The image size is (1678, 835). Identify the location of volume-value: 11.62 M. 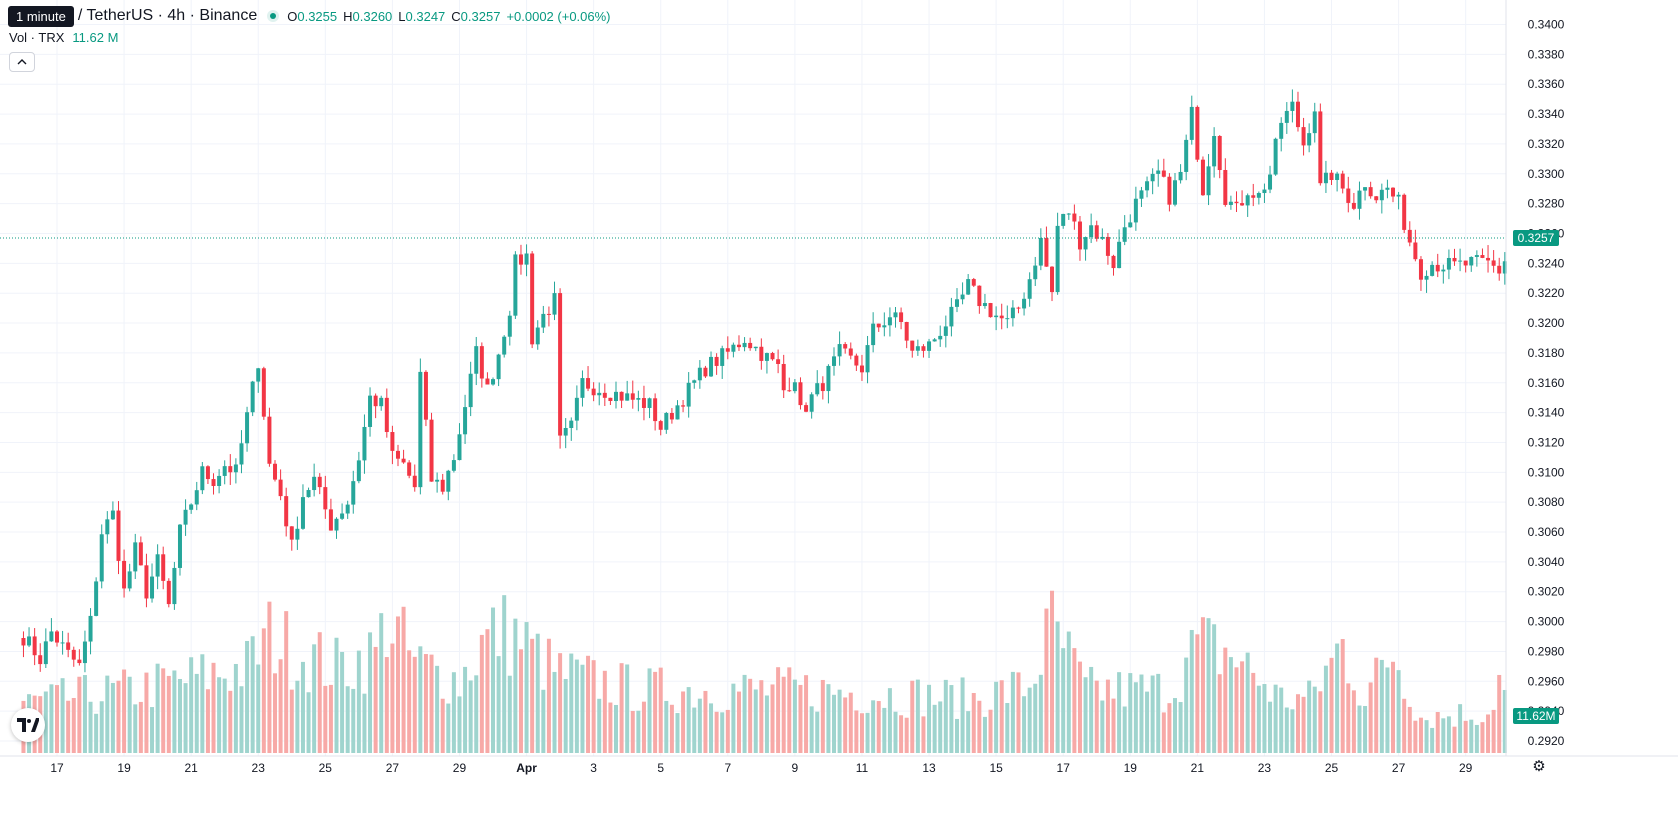
(95, 37).